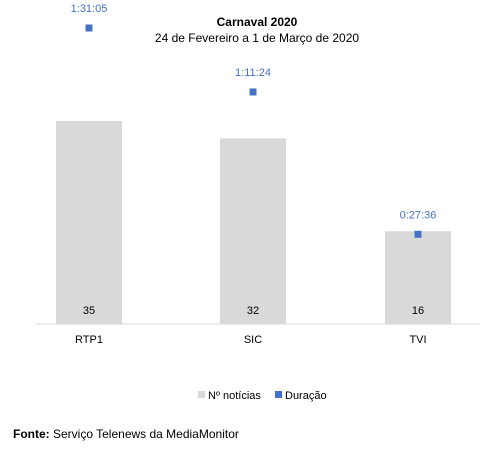 The image size is (504, 452). Describe the element at coordinates (306, 396) in the screenshot. I see `legend-label-duracao: Duração` at that location.